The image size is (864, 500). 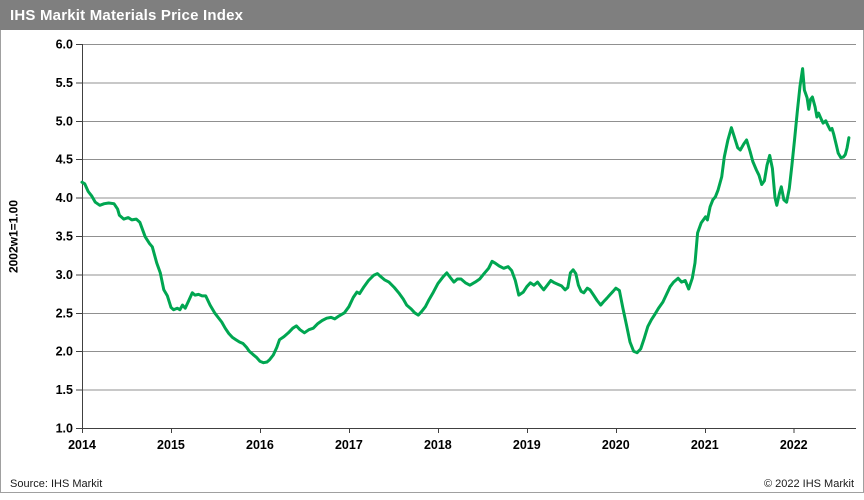 What do you see at coordinates (64, 275) in the screenshot?
I see `y-tick-label: 3.0` at bounding box center [64, 275].